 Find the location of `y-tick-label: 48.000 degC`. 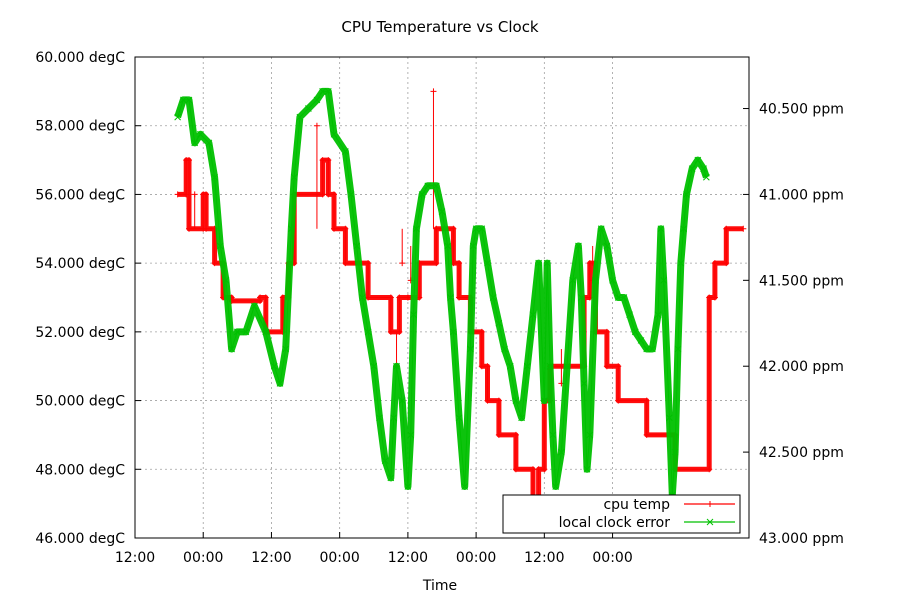

y-tick-label: 48.000 degC is located at coordinates (80, 470).